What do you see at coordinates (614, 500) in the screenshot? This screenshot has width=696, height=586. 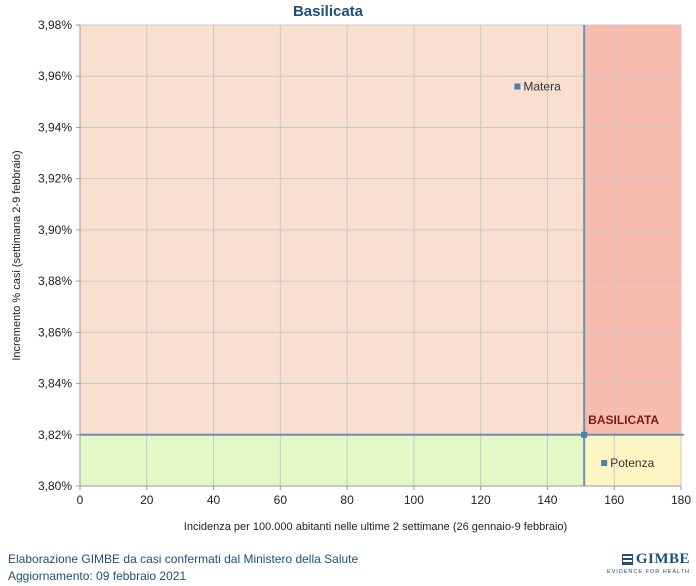 I see `x-tick-label: 160` at bounding box center [614, 500].